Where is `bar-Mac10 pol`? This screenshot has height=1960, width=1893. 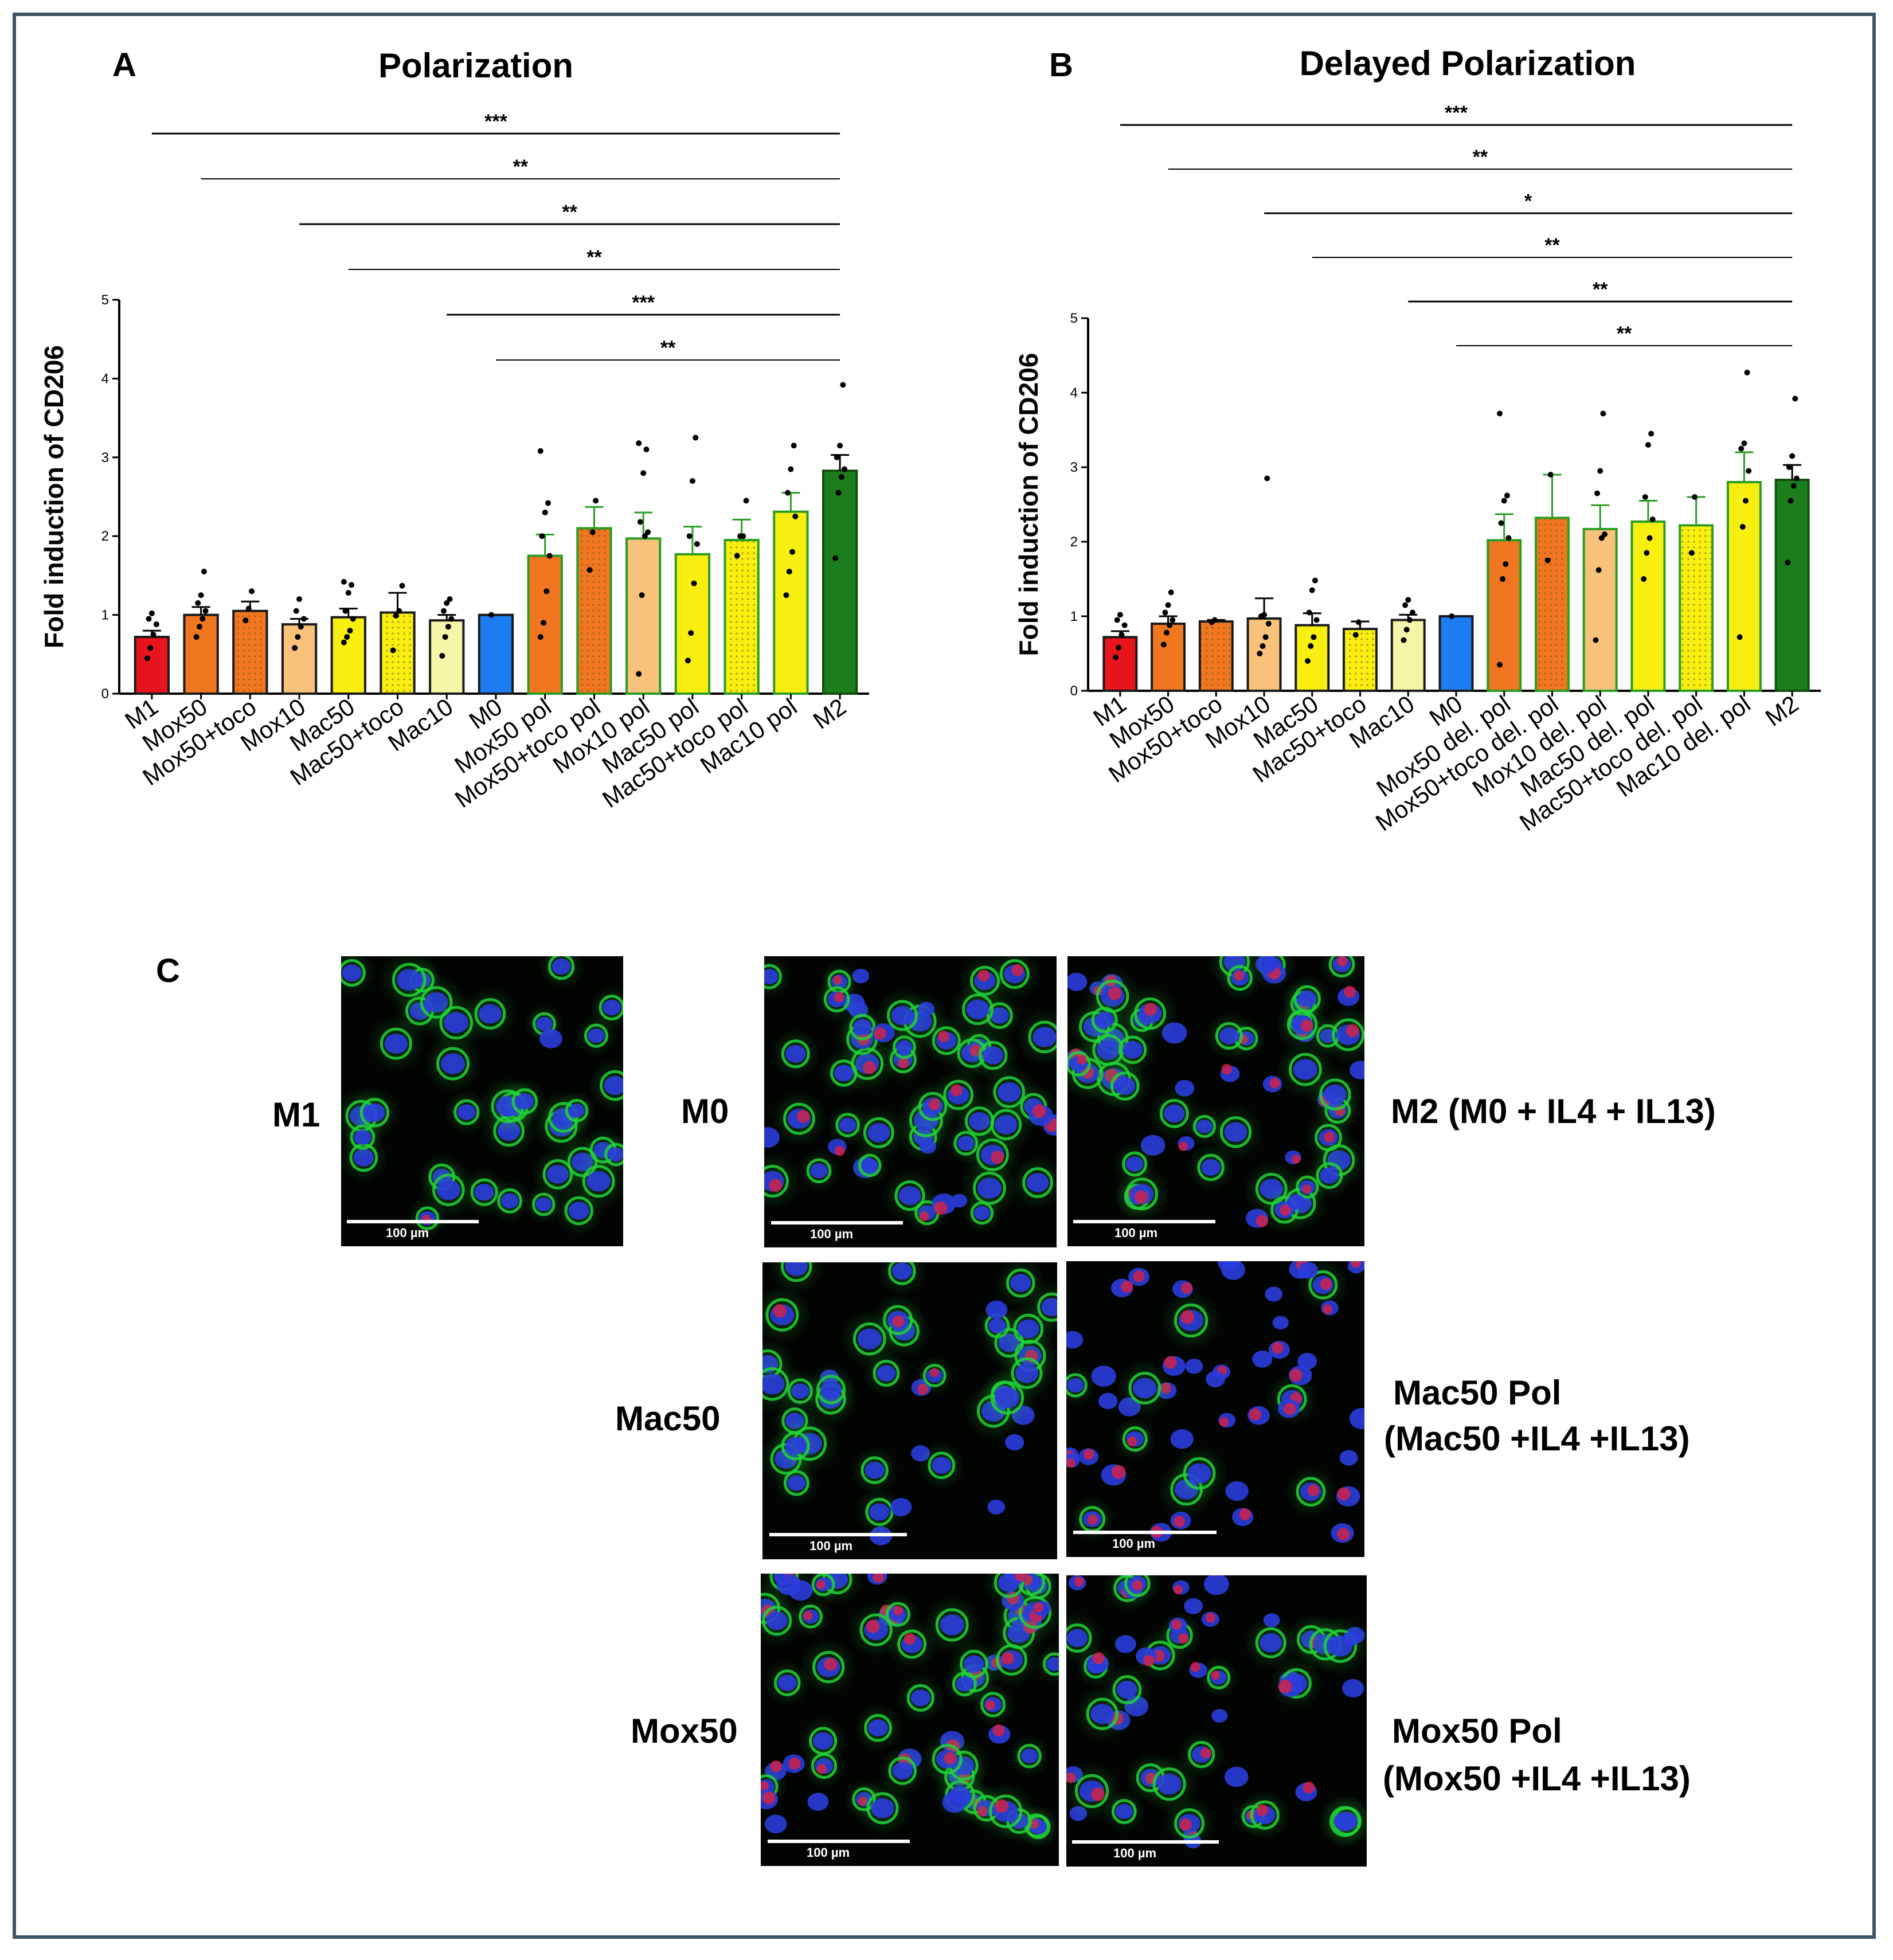 bar-Mac10 pol is located at coordinates (791, 602).